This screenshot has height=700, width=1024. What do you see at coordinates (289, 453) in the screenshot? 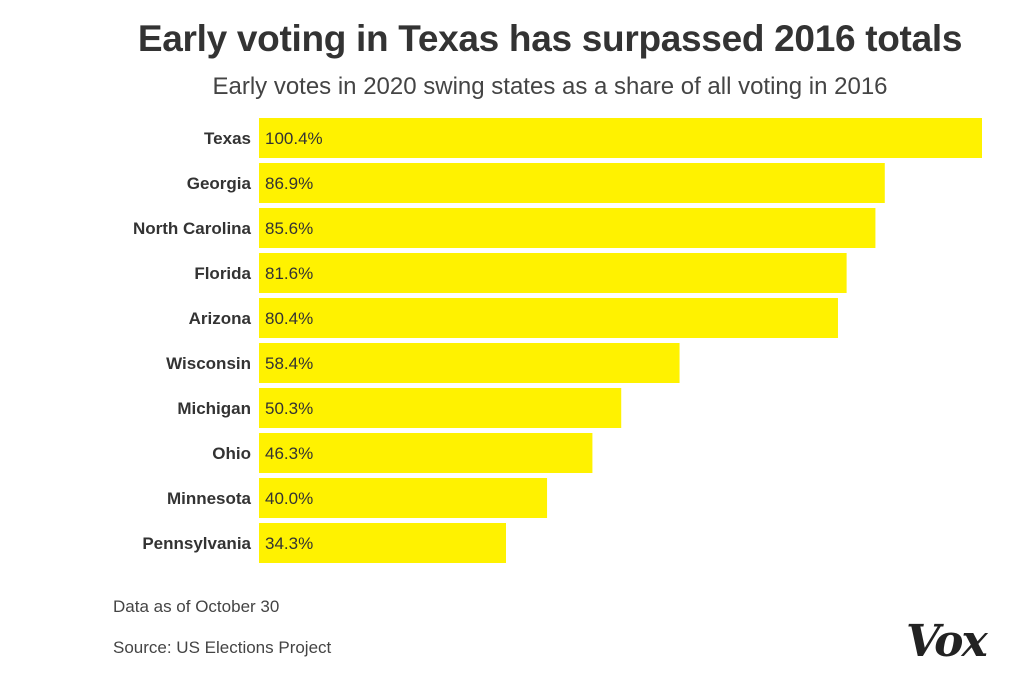
I see `value-label: 46.3%` at bounding box center [289, 453].